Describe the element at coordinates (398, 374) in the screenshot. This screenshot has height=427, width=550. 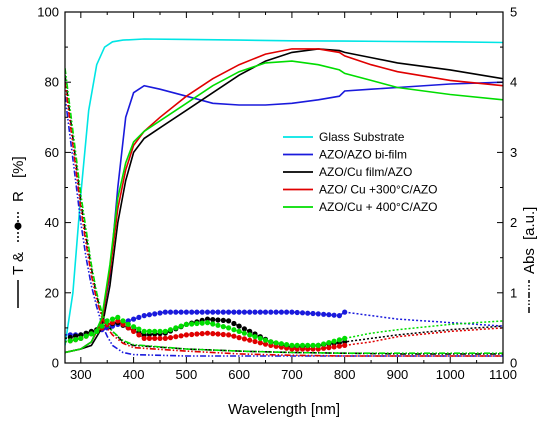
I see `x-tick-label: 900` at that location.